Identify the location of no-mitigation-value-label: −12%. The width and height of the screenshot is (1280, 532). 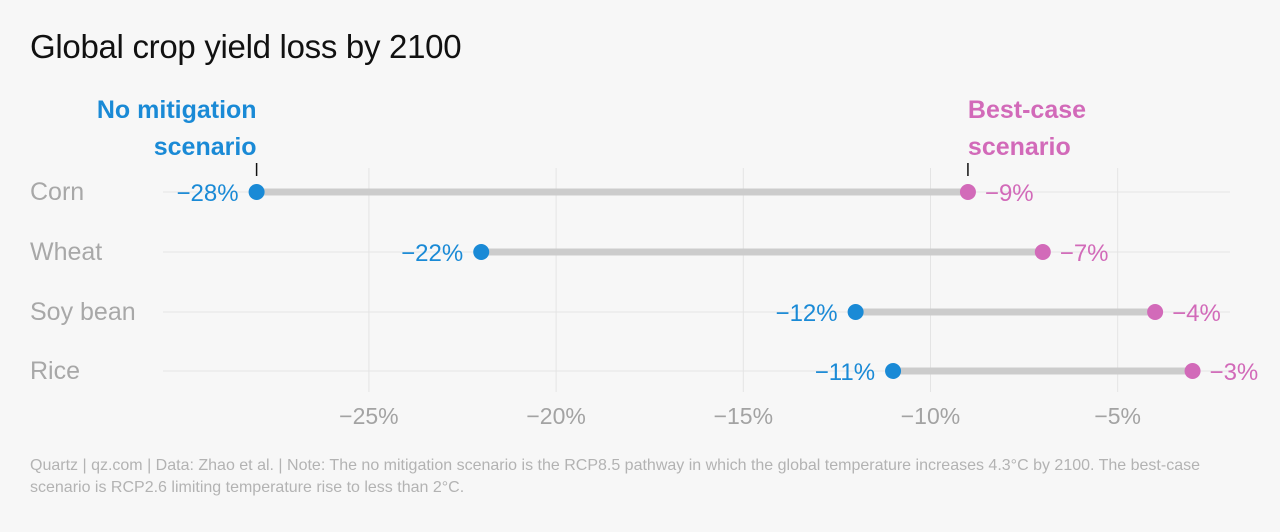
(807, 313).